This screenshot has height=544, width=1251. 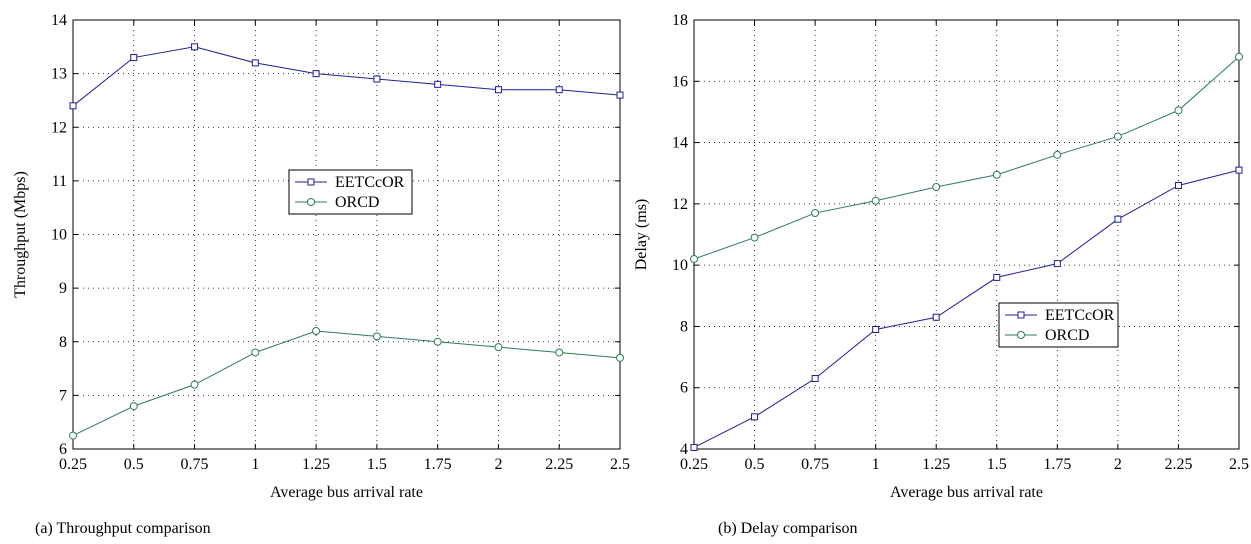 I want to click on y-tick-label: 13, so click(x=59, y=74).